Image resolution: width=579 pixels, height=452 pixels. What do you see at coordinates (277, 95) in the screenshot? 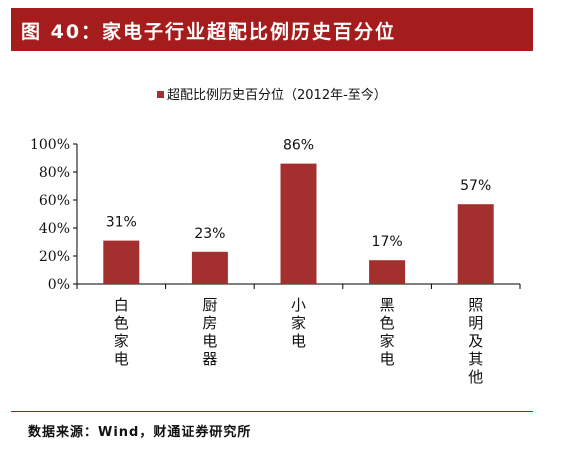
I see `legend-label: 超配比例历史百分位（2012年-至今）` at bounding box center [277, 95].